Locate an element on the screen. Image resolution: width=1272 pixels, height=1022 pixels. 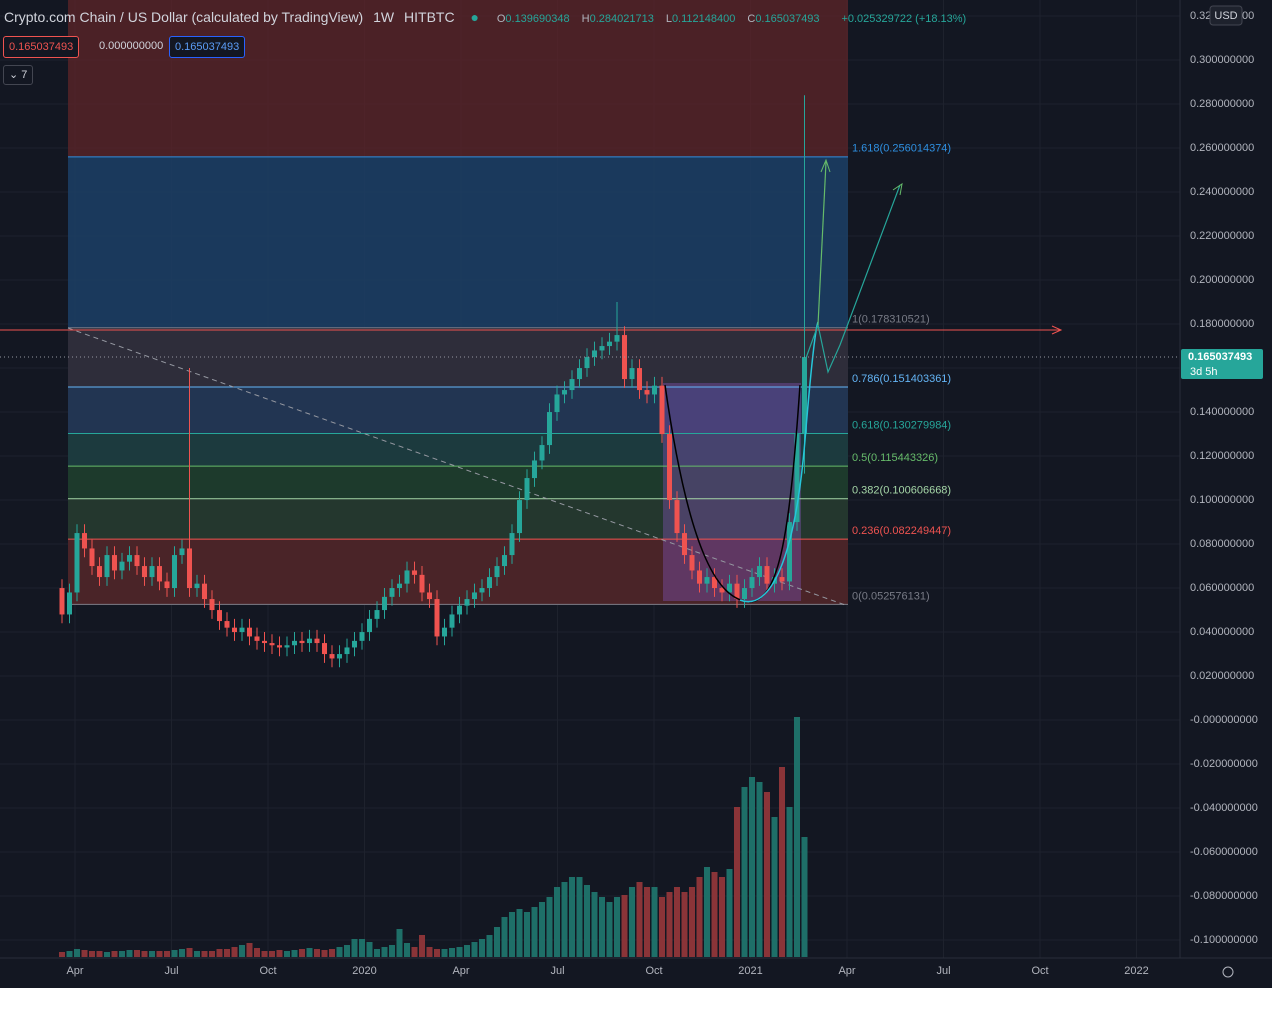
indicator-toggle: ⌄ 7 is located at coordinates (18, 75).